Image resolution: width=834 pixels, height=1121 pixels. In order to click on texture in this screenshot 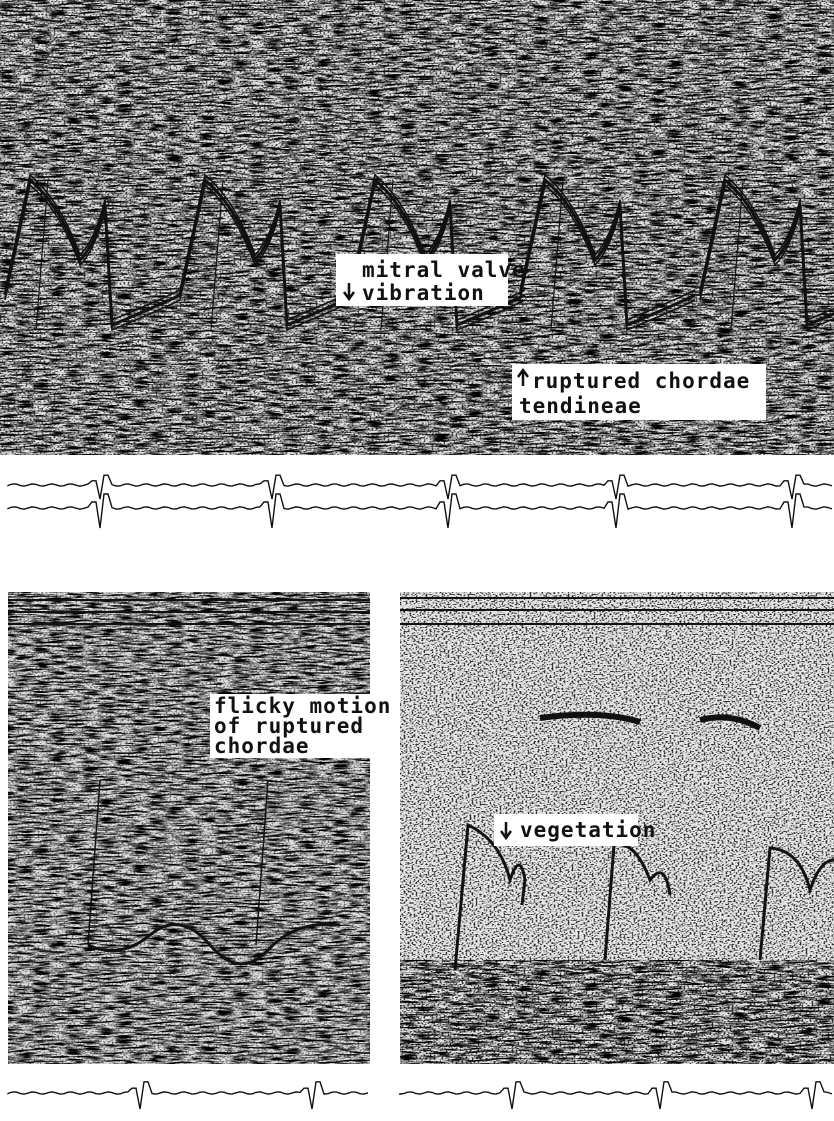, I will do `click(617, 1012)`.